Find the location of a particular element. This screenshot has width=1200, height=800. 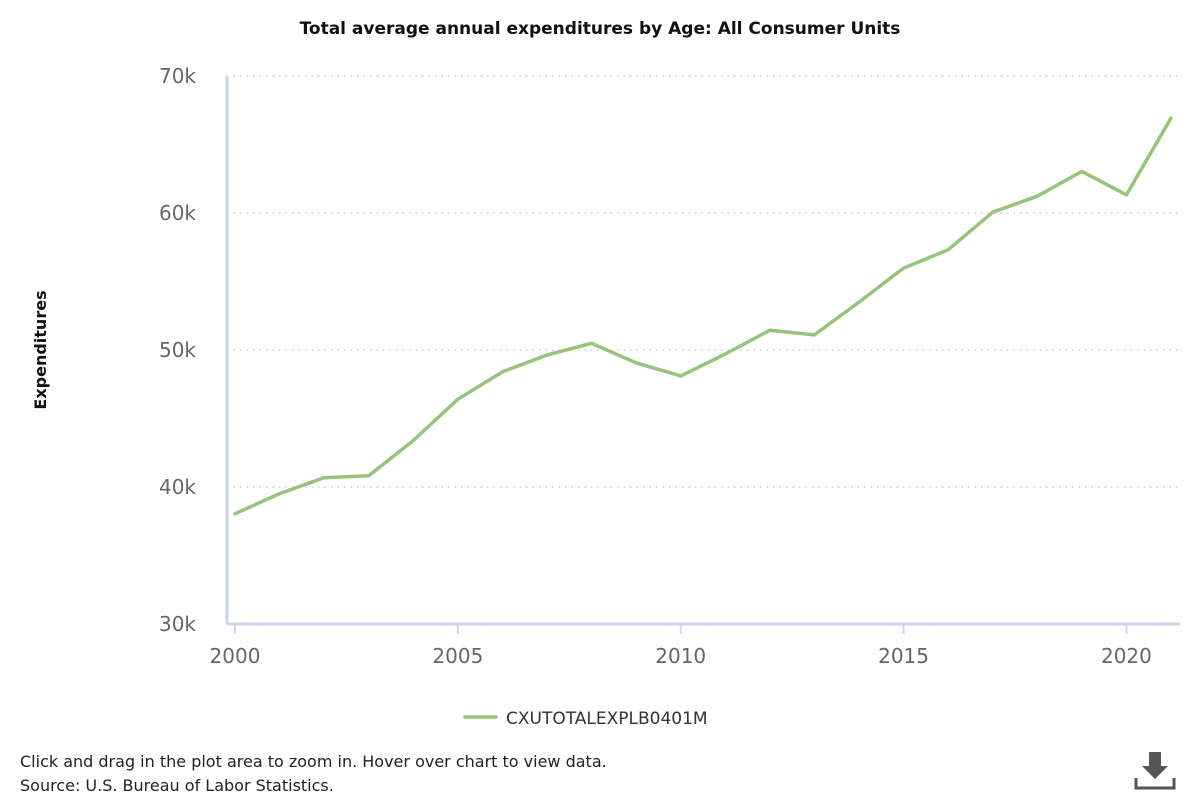

footer-source: Source: U.S. Bureau of Labor Statistics. is located at coordinates (177, 785).